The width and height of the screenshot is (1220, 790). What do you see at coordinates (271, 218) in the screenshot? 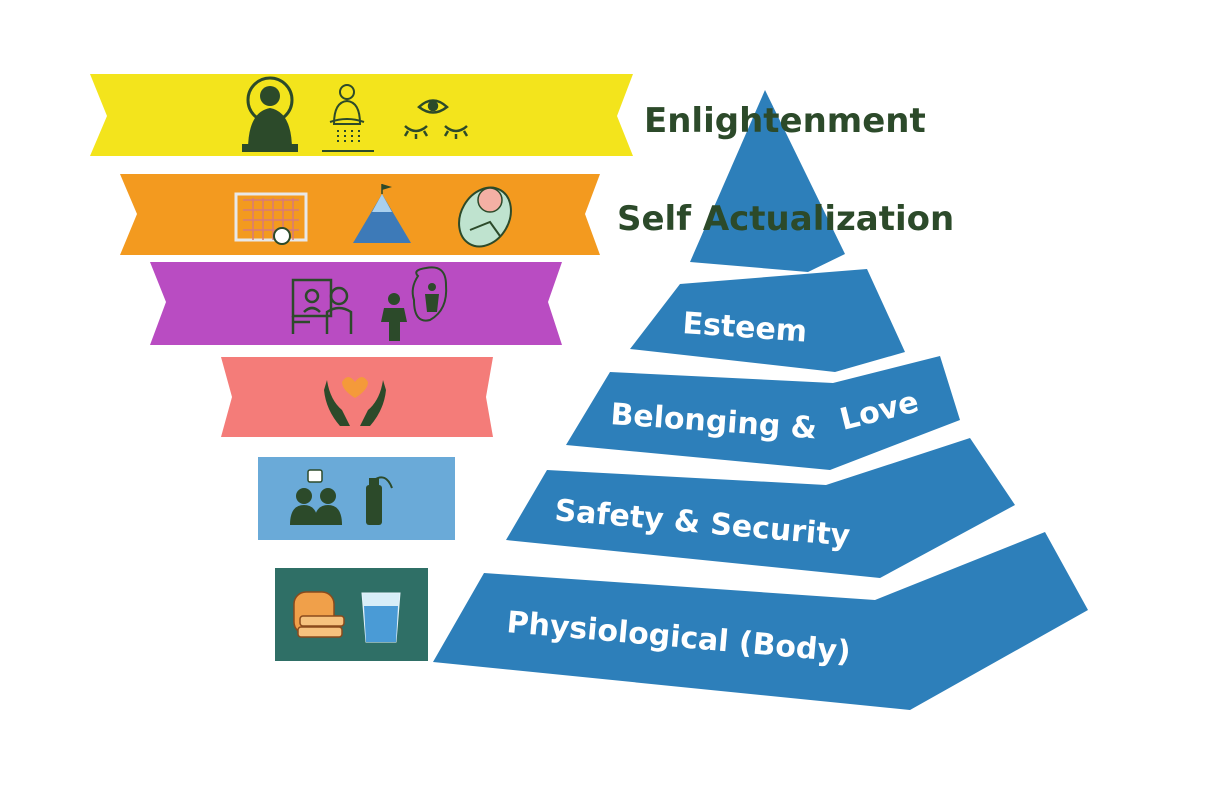
I see `goal-icon` at bounding box center [271, 218].